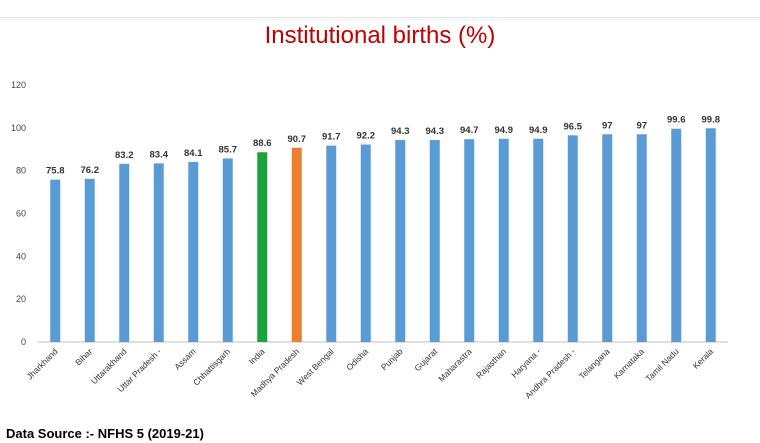 Image resolution: width=760 pixels, height=443 pixels. I want to click on x-tick-label: Tamil Nadu, so click(662, 364).